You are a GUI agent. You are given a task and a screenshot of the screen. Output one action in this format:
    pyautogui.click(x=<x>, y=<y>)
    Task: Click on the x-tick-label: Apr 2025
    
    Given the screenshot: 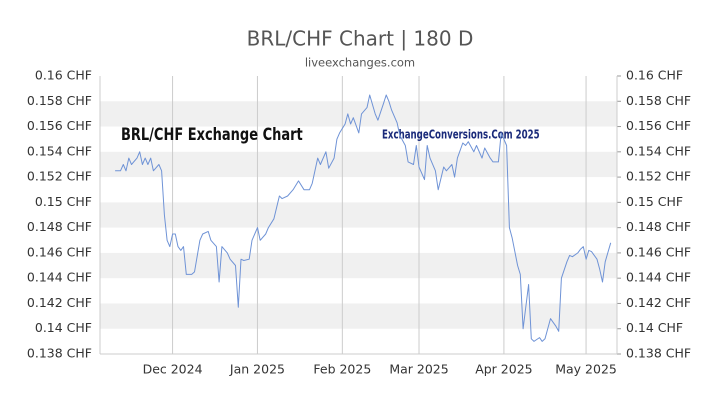 What is the action you would take?
    pyautogui.click(x=503, y=369)
    